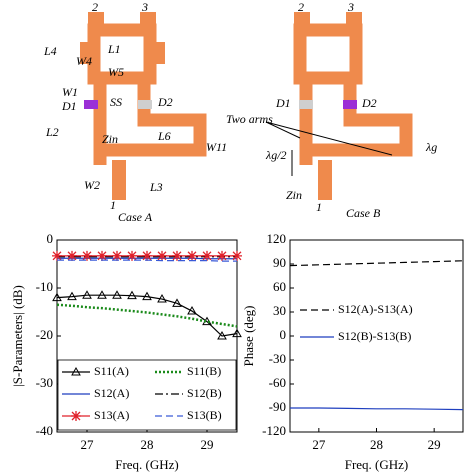 Image resolution: width=474 pixels, height=474 pixels. What do you see at coordinates (114, 49) in the screenshot?
I see `label: L1` at bounding box center [114, 49].